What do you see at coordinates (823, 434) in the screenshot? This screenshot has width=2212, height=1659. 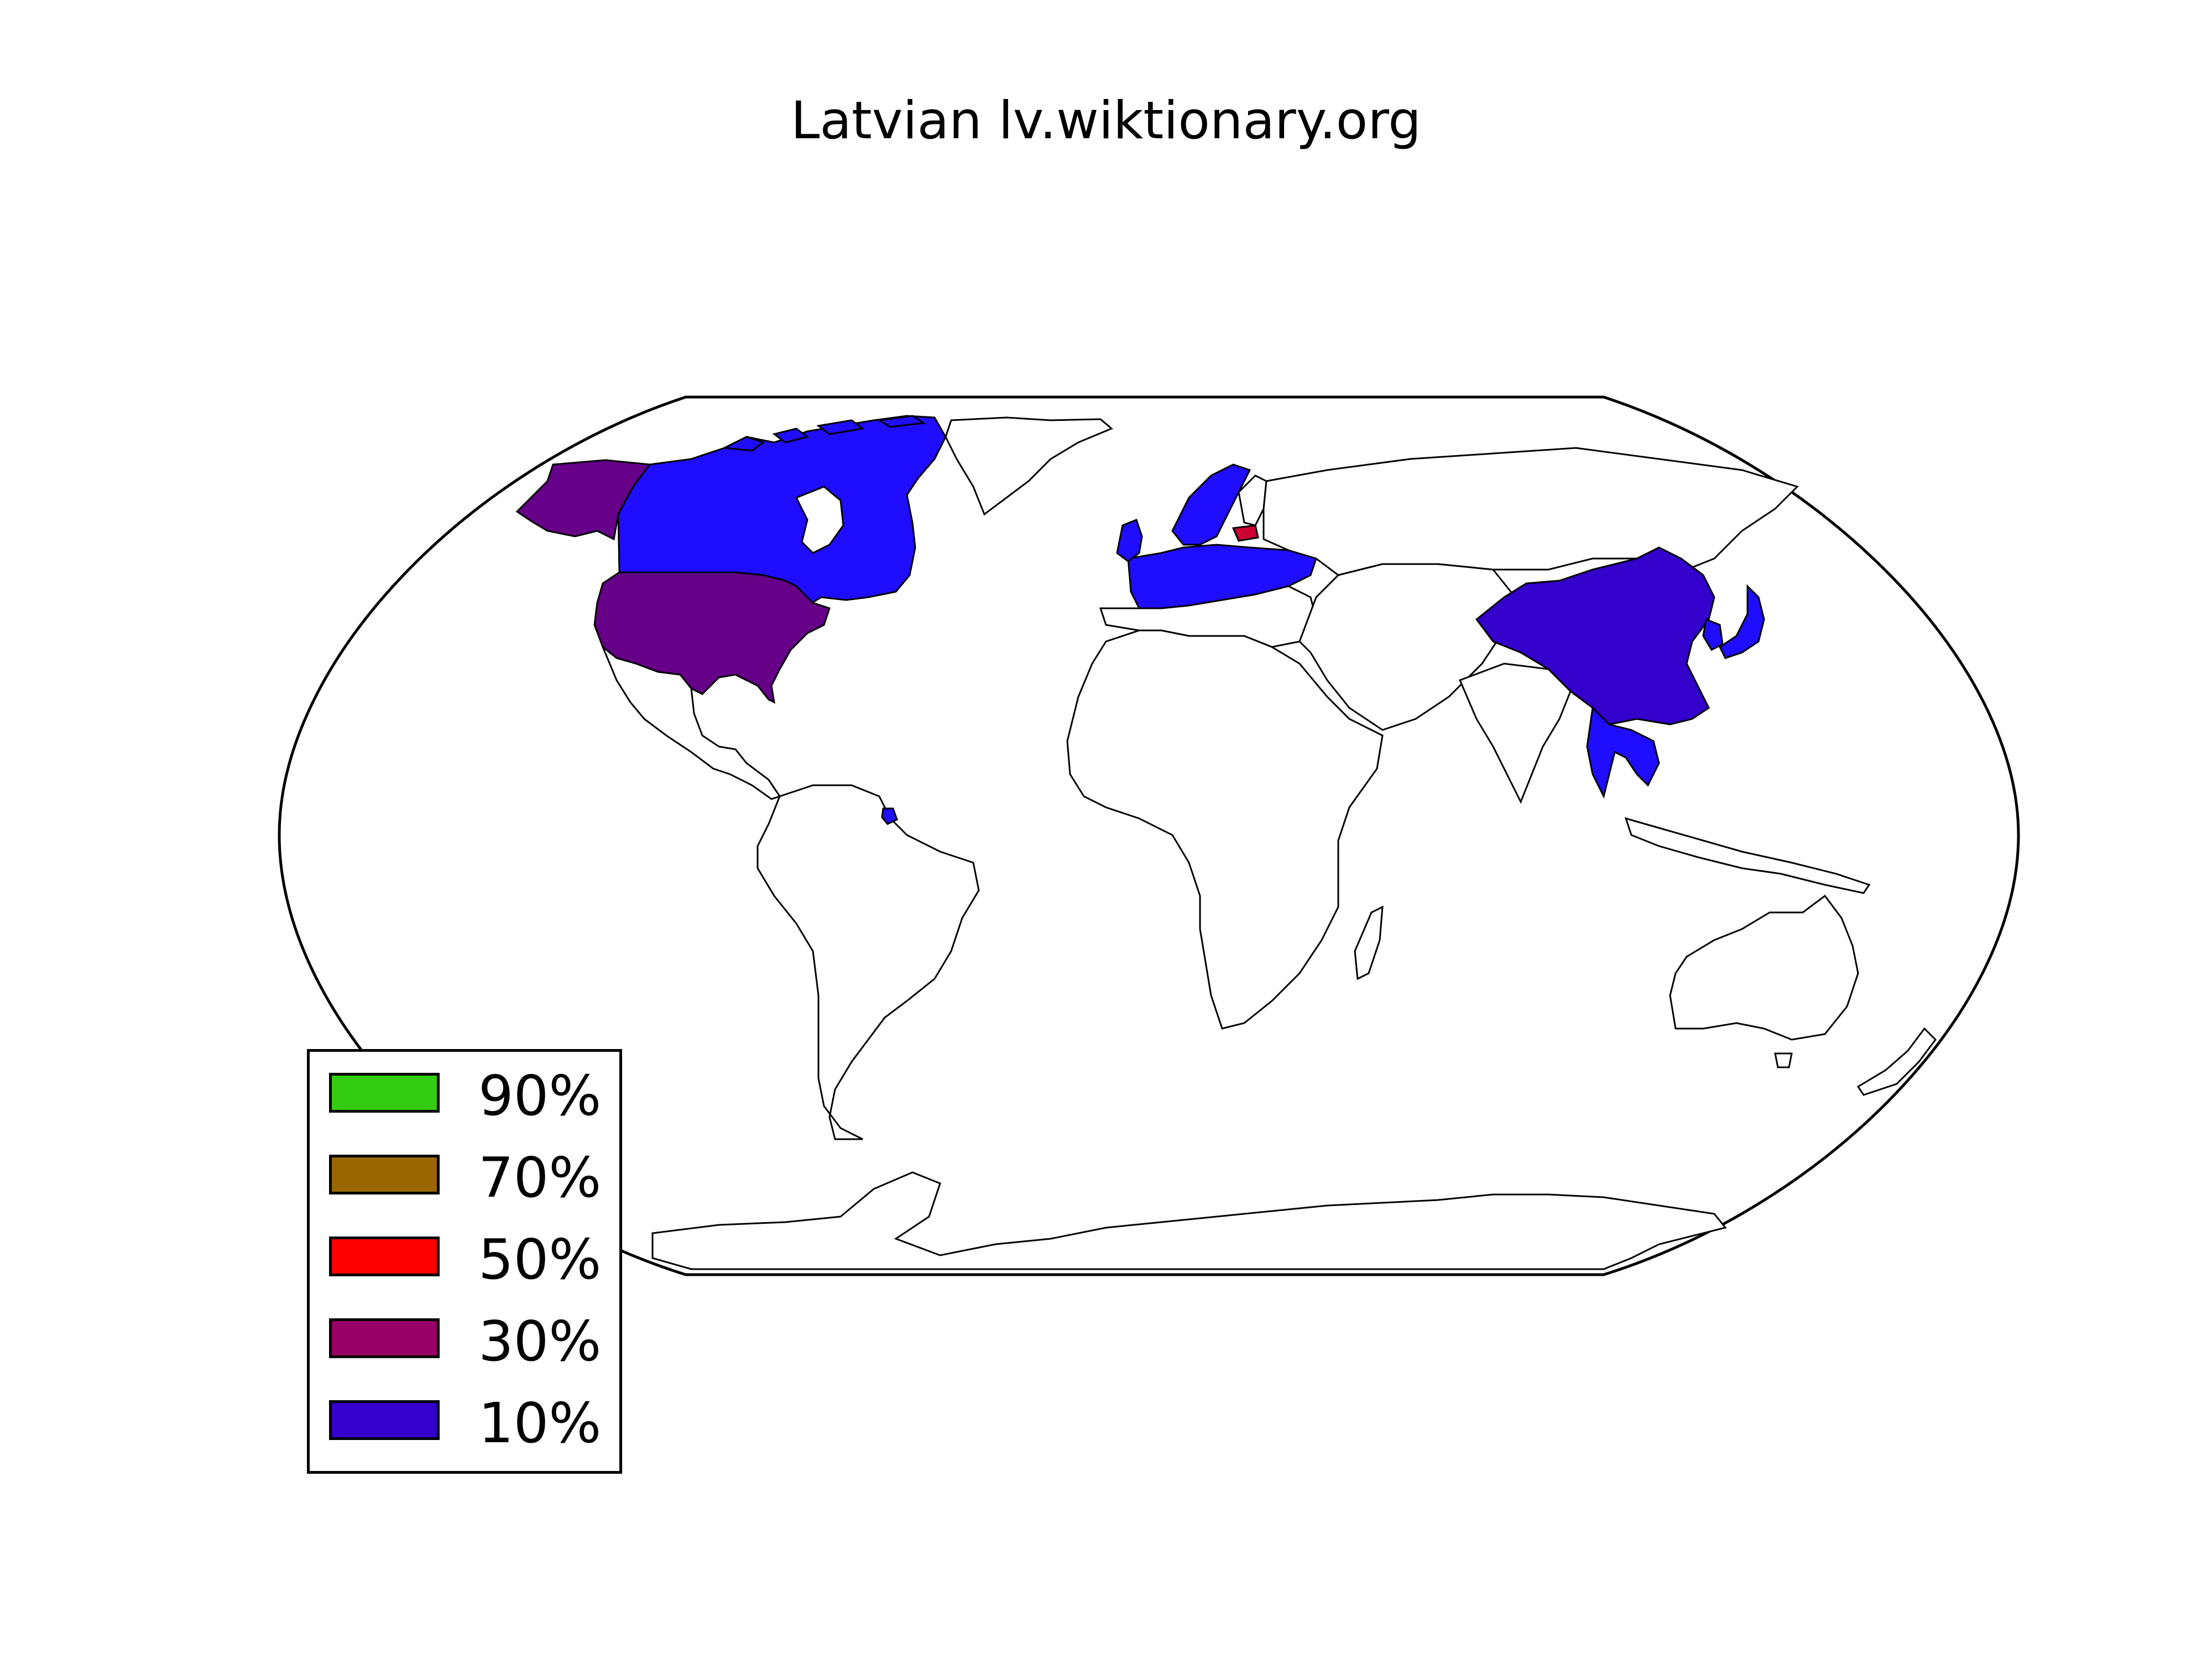 I see `arctic-islands` at bounding box center [823, 434].